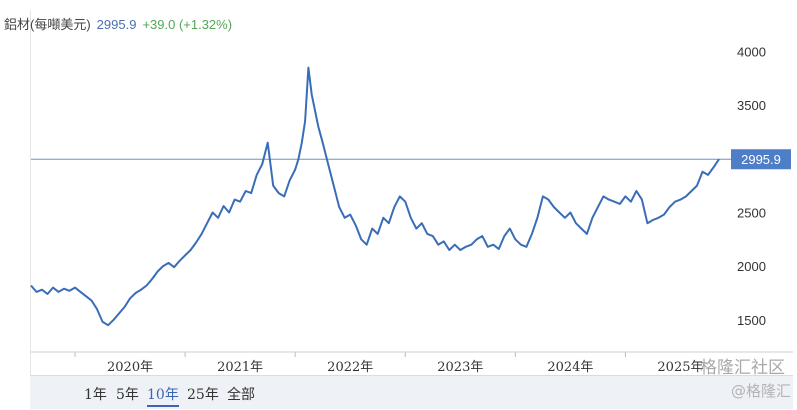 The width and height of the screenshot is (797, 410). I want to click on current-price: 2995.9, so click(116, 24).